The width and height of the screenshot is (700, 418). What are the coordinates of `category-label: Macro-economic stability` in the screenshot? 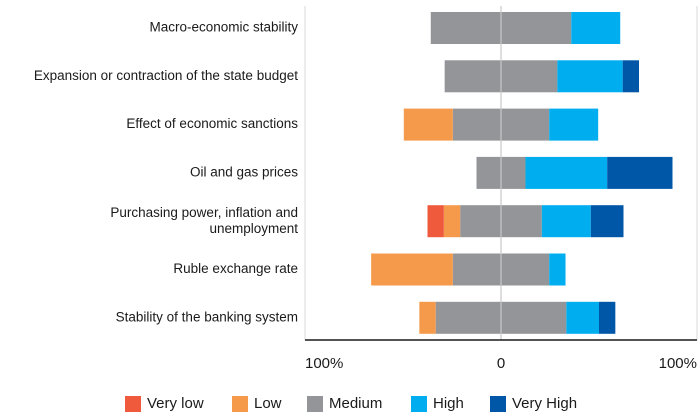 It's located at (223, 27).